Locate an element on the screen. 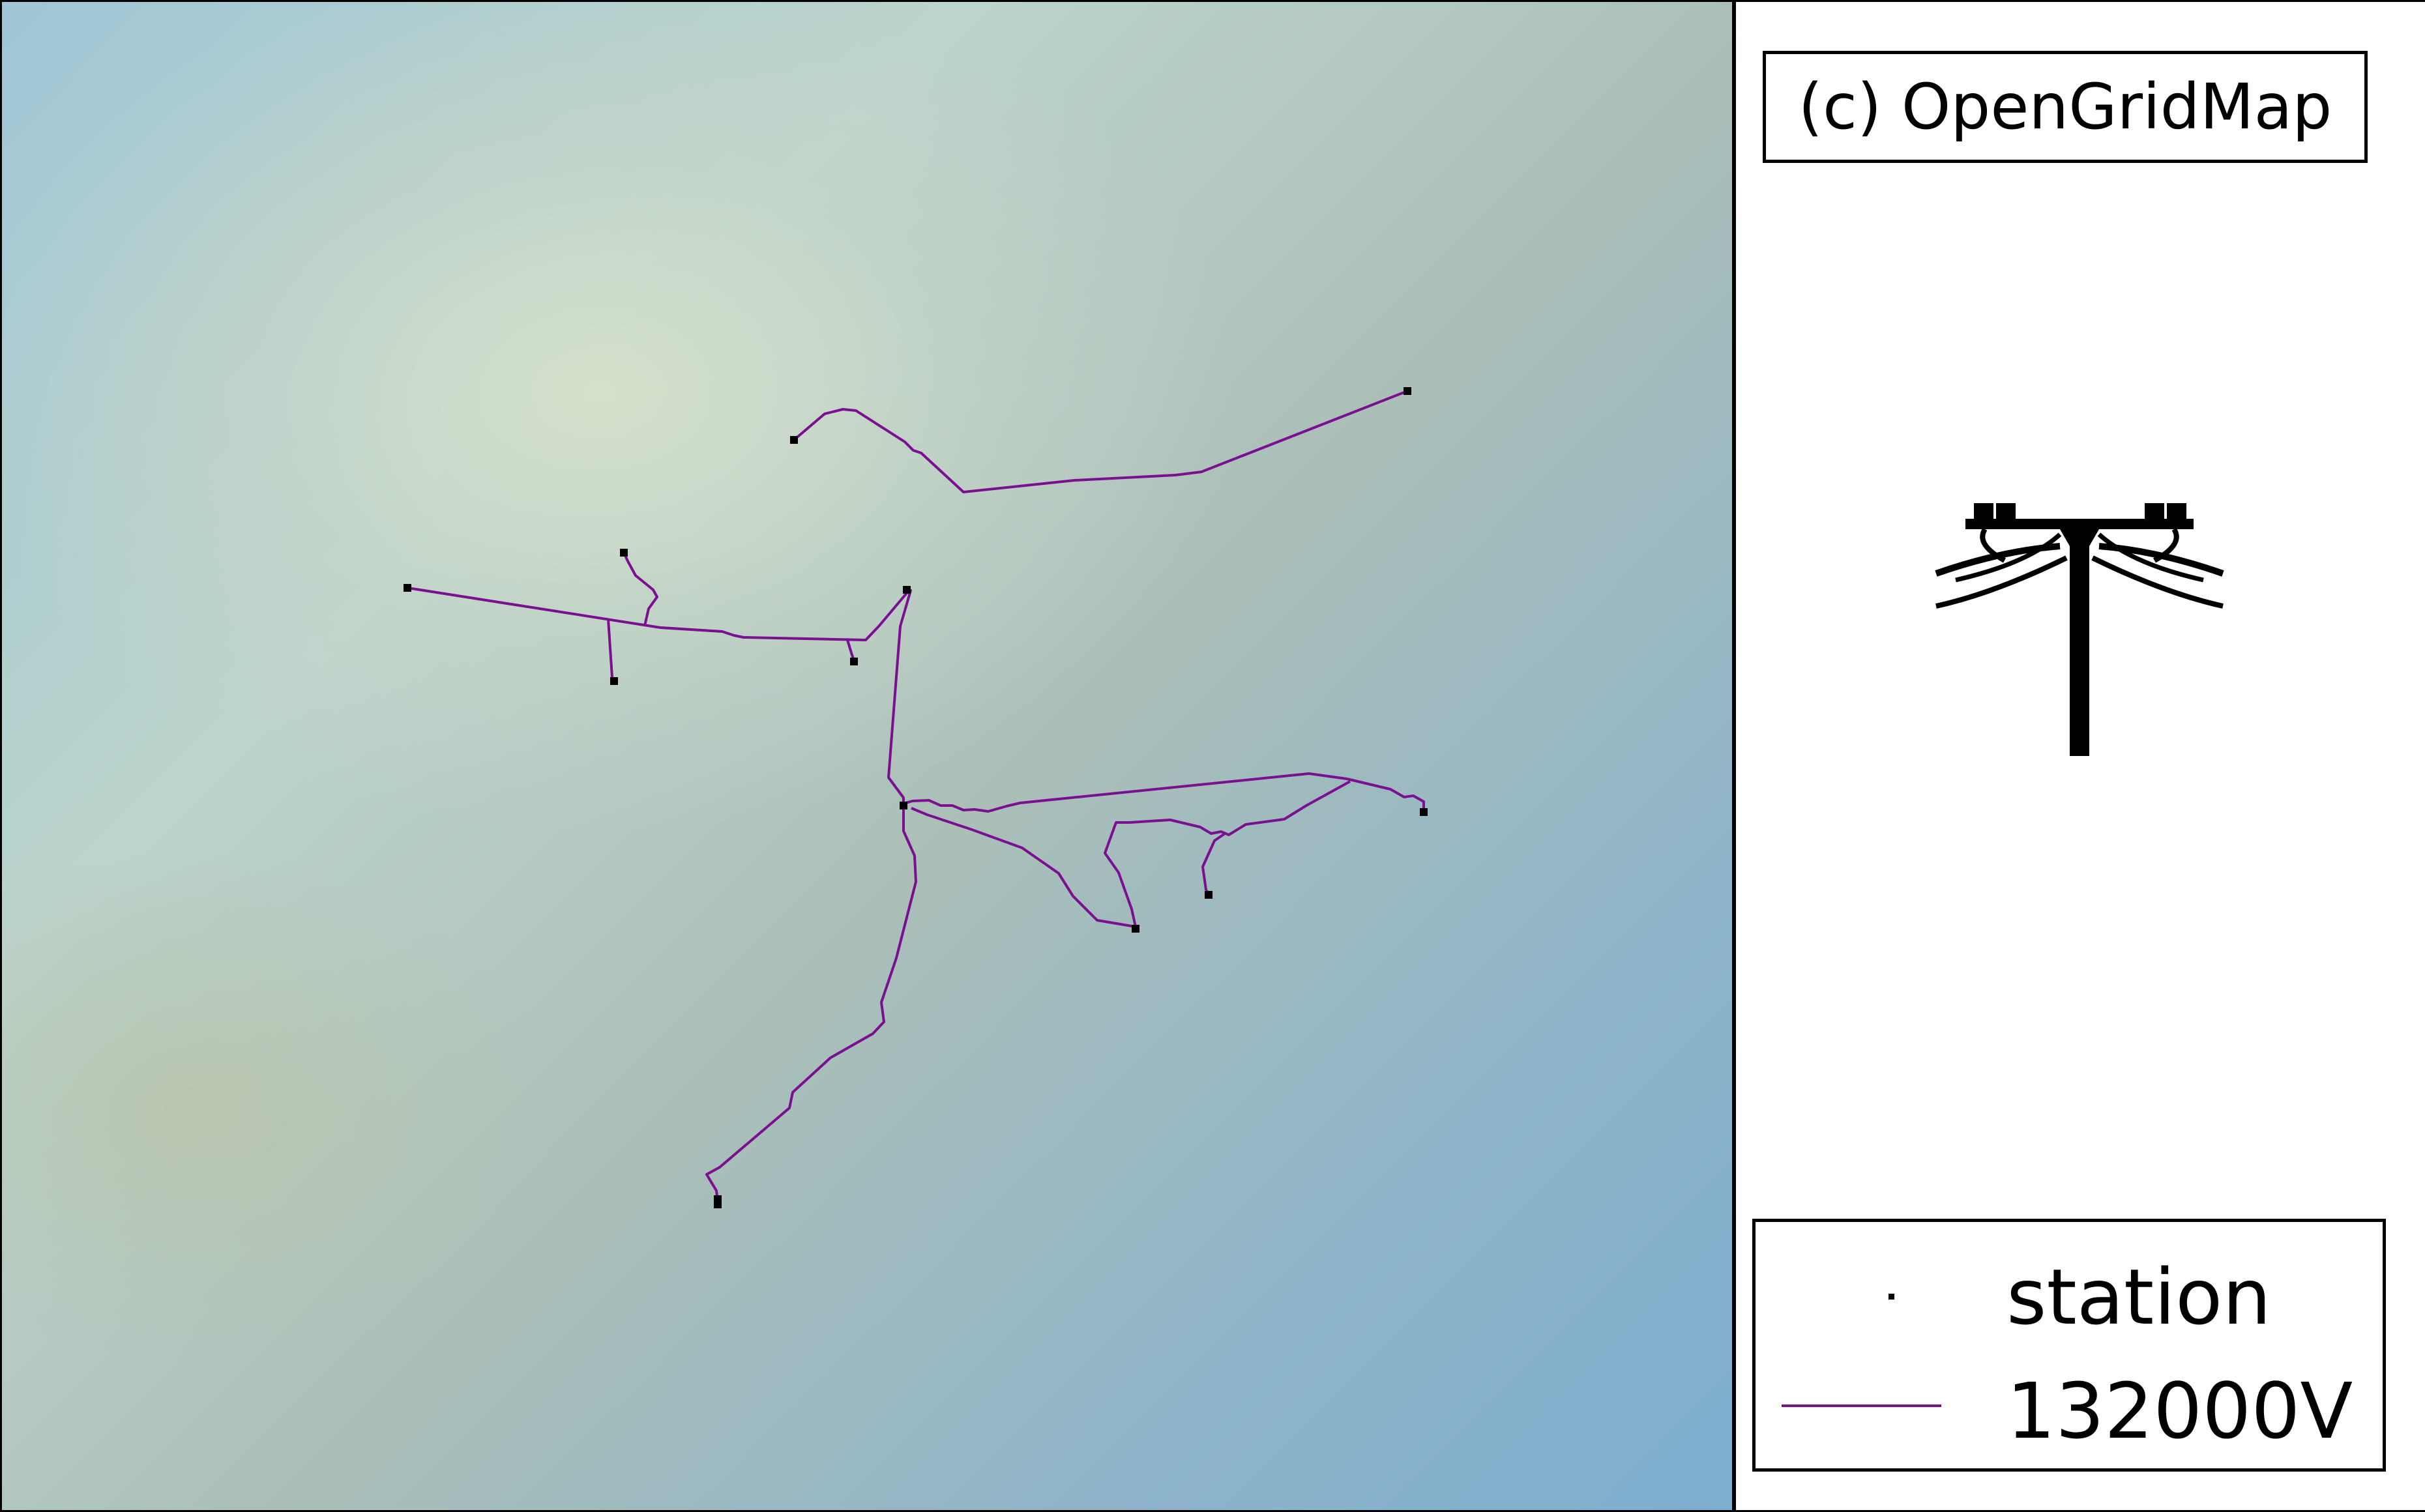 The image size is (2425, 1512). attribution-text: (c) OpenGridMap is located at coordinates (2065, 106).